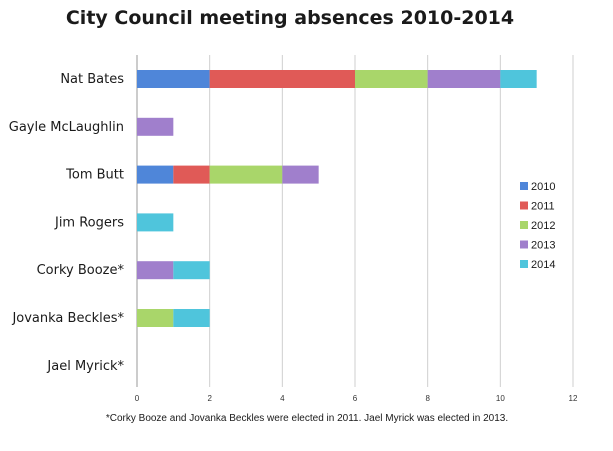 The image size is (613, 451). Describe the element at coordinates (81, 270) in the screenshot. I see `category-label: Corky Booze*` at that location.